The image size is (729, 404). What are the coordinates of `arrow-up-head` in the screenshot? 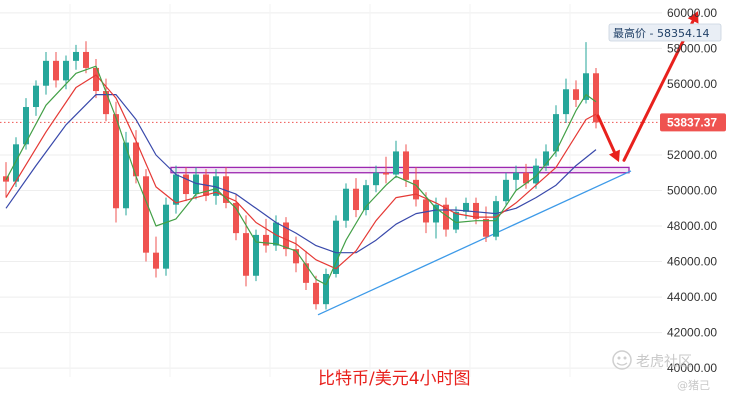 It's located at (693, 17).